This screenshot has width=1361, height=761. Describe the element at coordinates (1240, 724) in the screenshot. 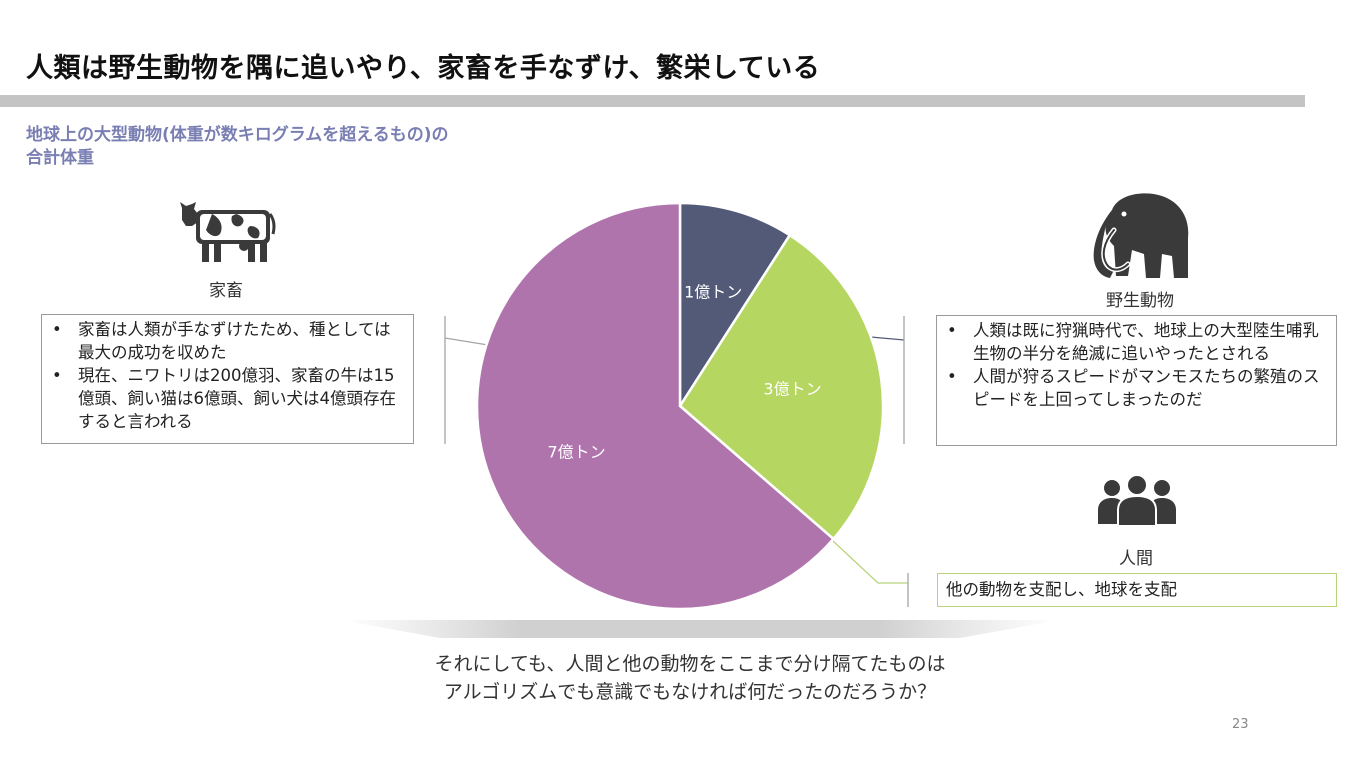

I see `page-number: 23` at that location.